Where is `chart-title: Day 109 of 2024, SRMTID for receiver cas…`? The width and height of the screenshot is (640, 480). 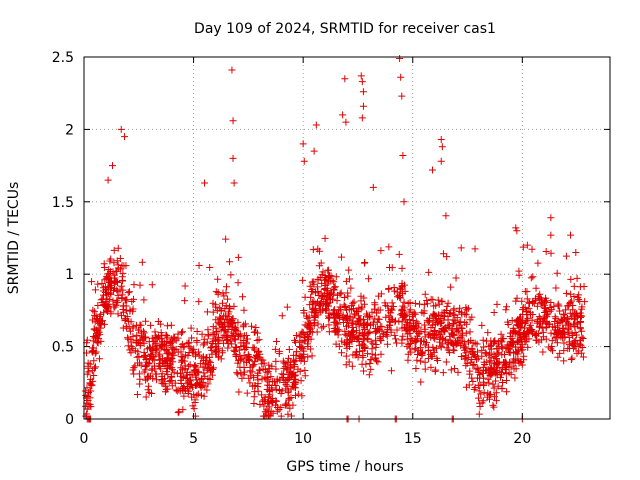 chart-title: Day 109 of 2024, SRMTID for receiver cas… is located at coordinates (345, 29).